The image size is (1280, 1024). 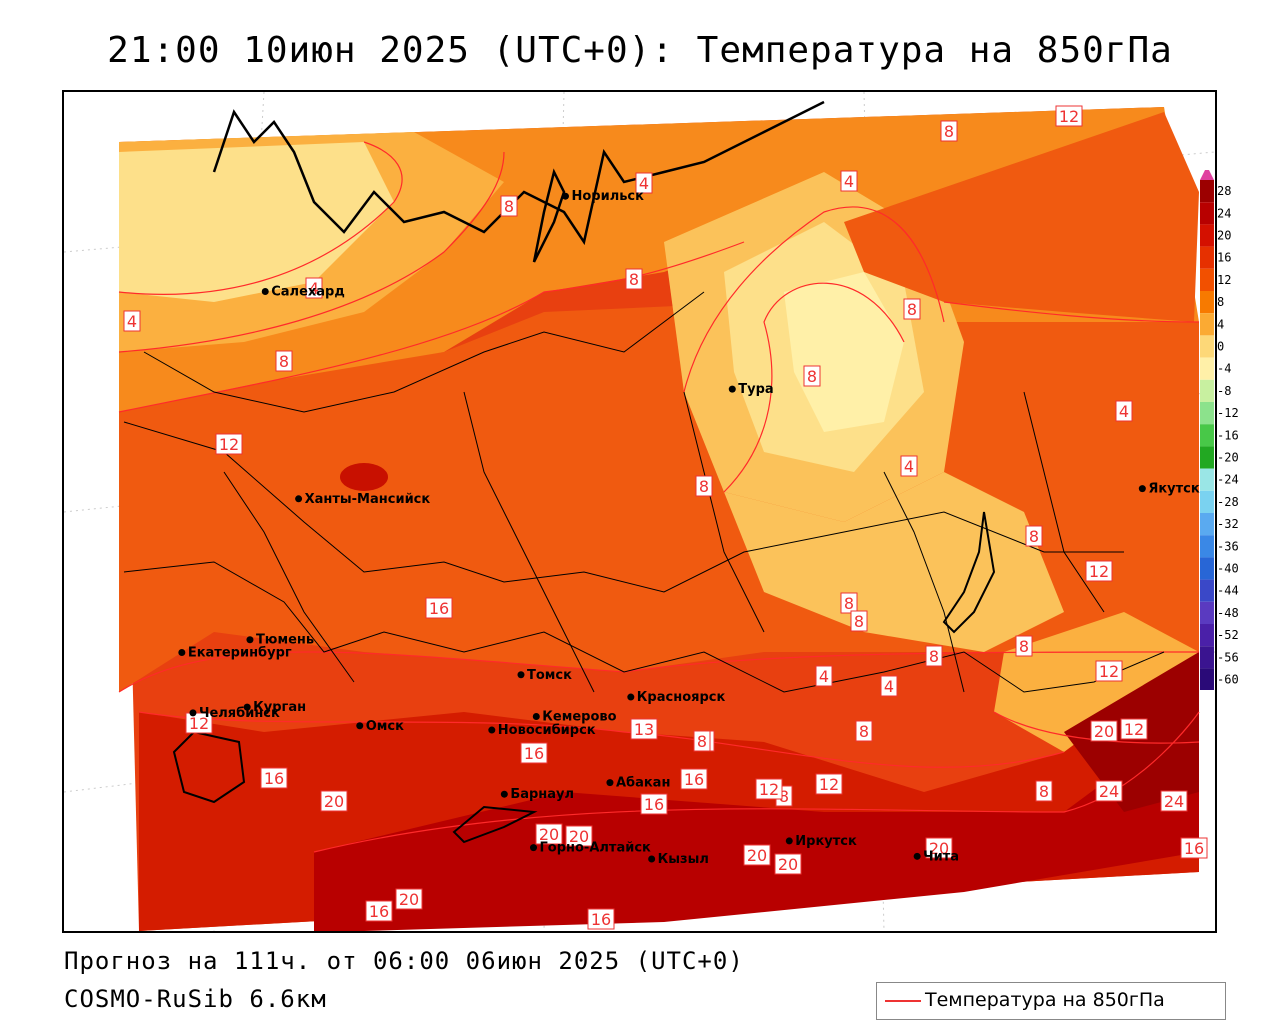 I want to click on colorbar-tick-label: -60, so click(x=1228, y=680).